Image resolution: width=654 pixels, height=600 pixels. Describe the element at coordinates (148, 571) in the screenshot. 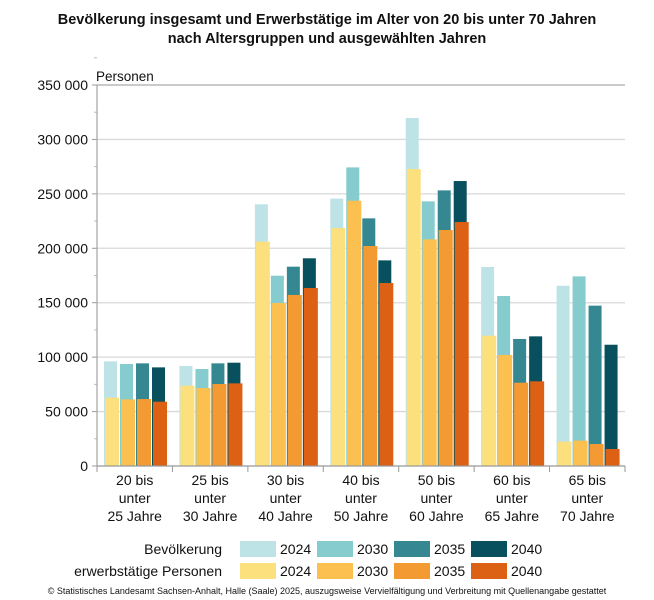

I see `legend-group-label: erwerbstätige Personen` at that location.